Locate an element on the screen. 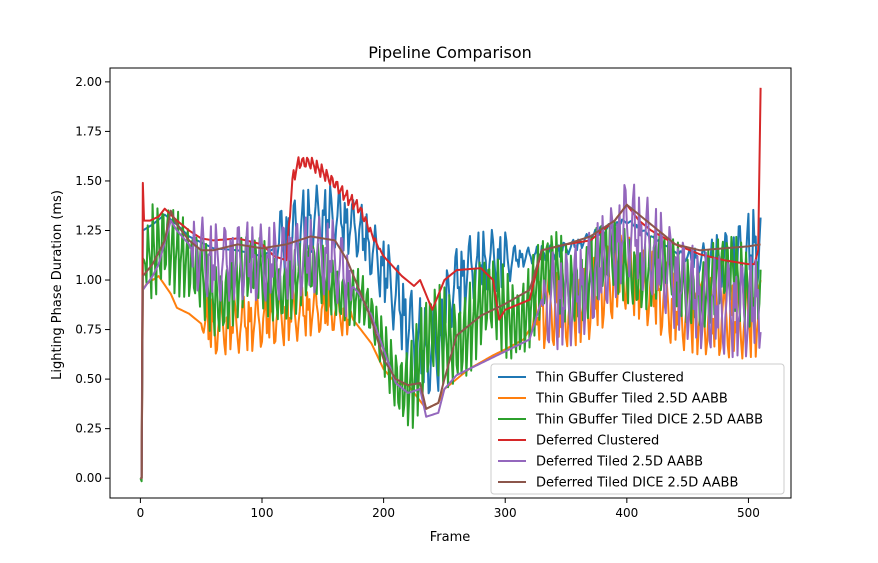 The width and height of the screenshot is (878, 563). y-tick-label: 2.00 is located at coordinates (88, 82).